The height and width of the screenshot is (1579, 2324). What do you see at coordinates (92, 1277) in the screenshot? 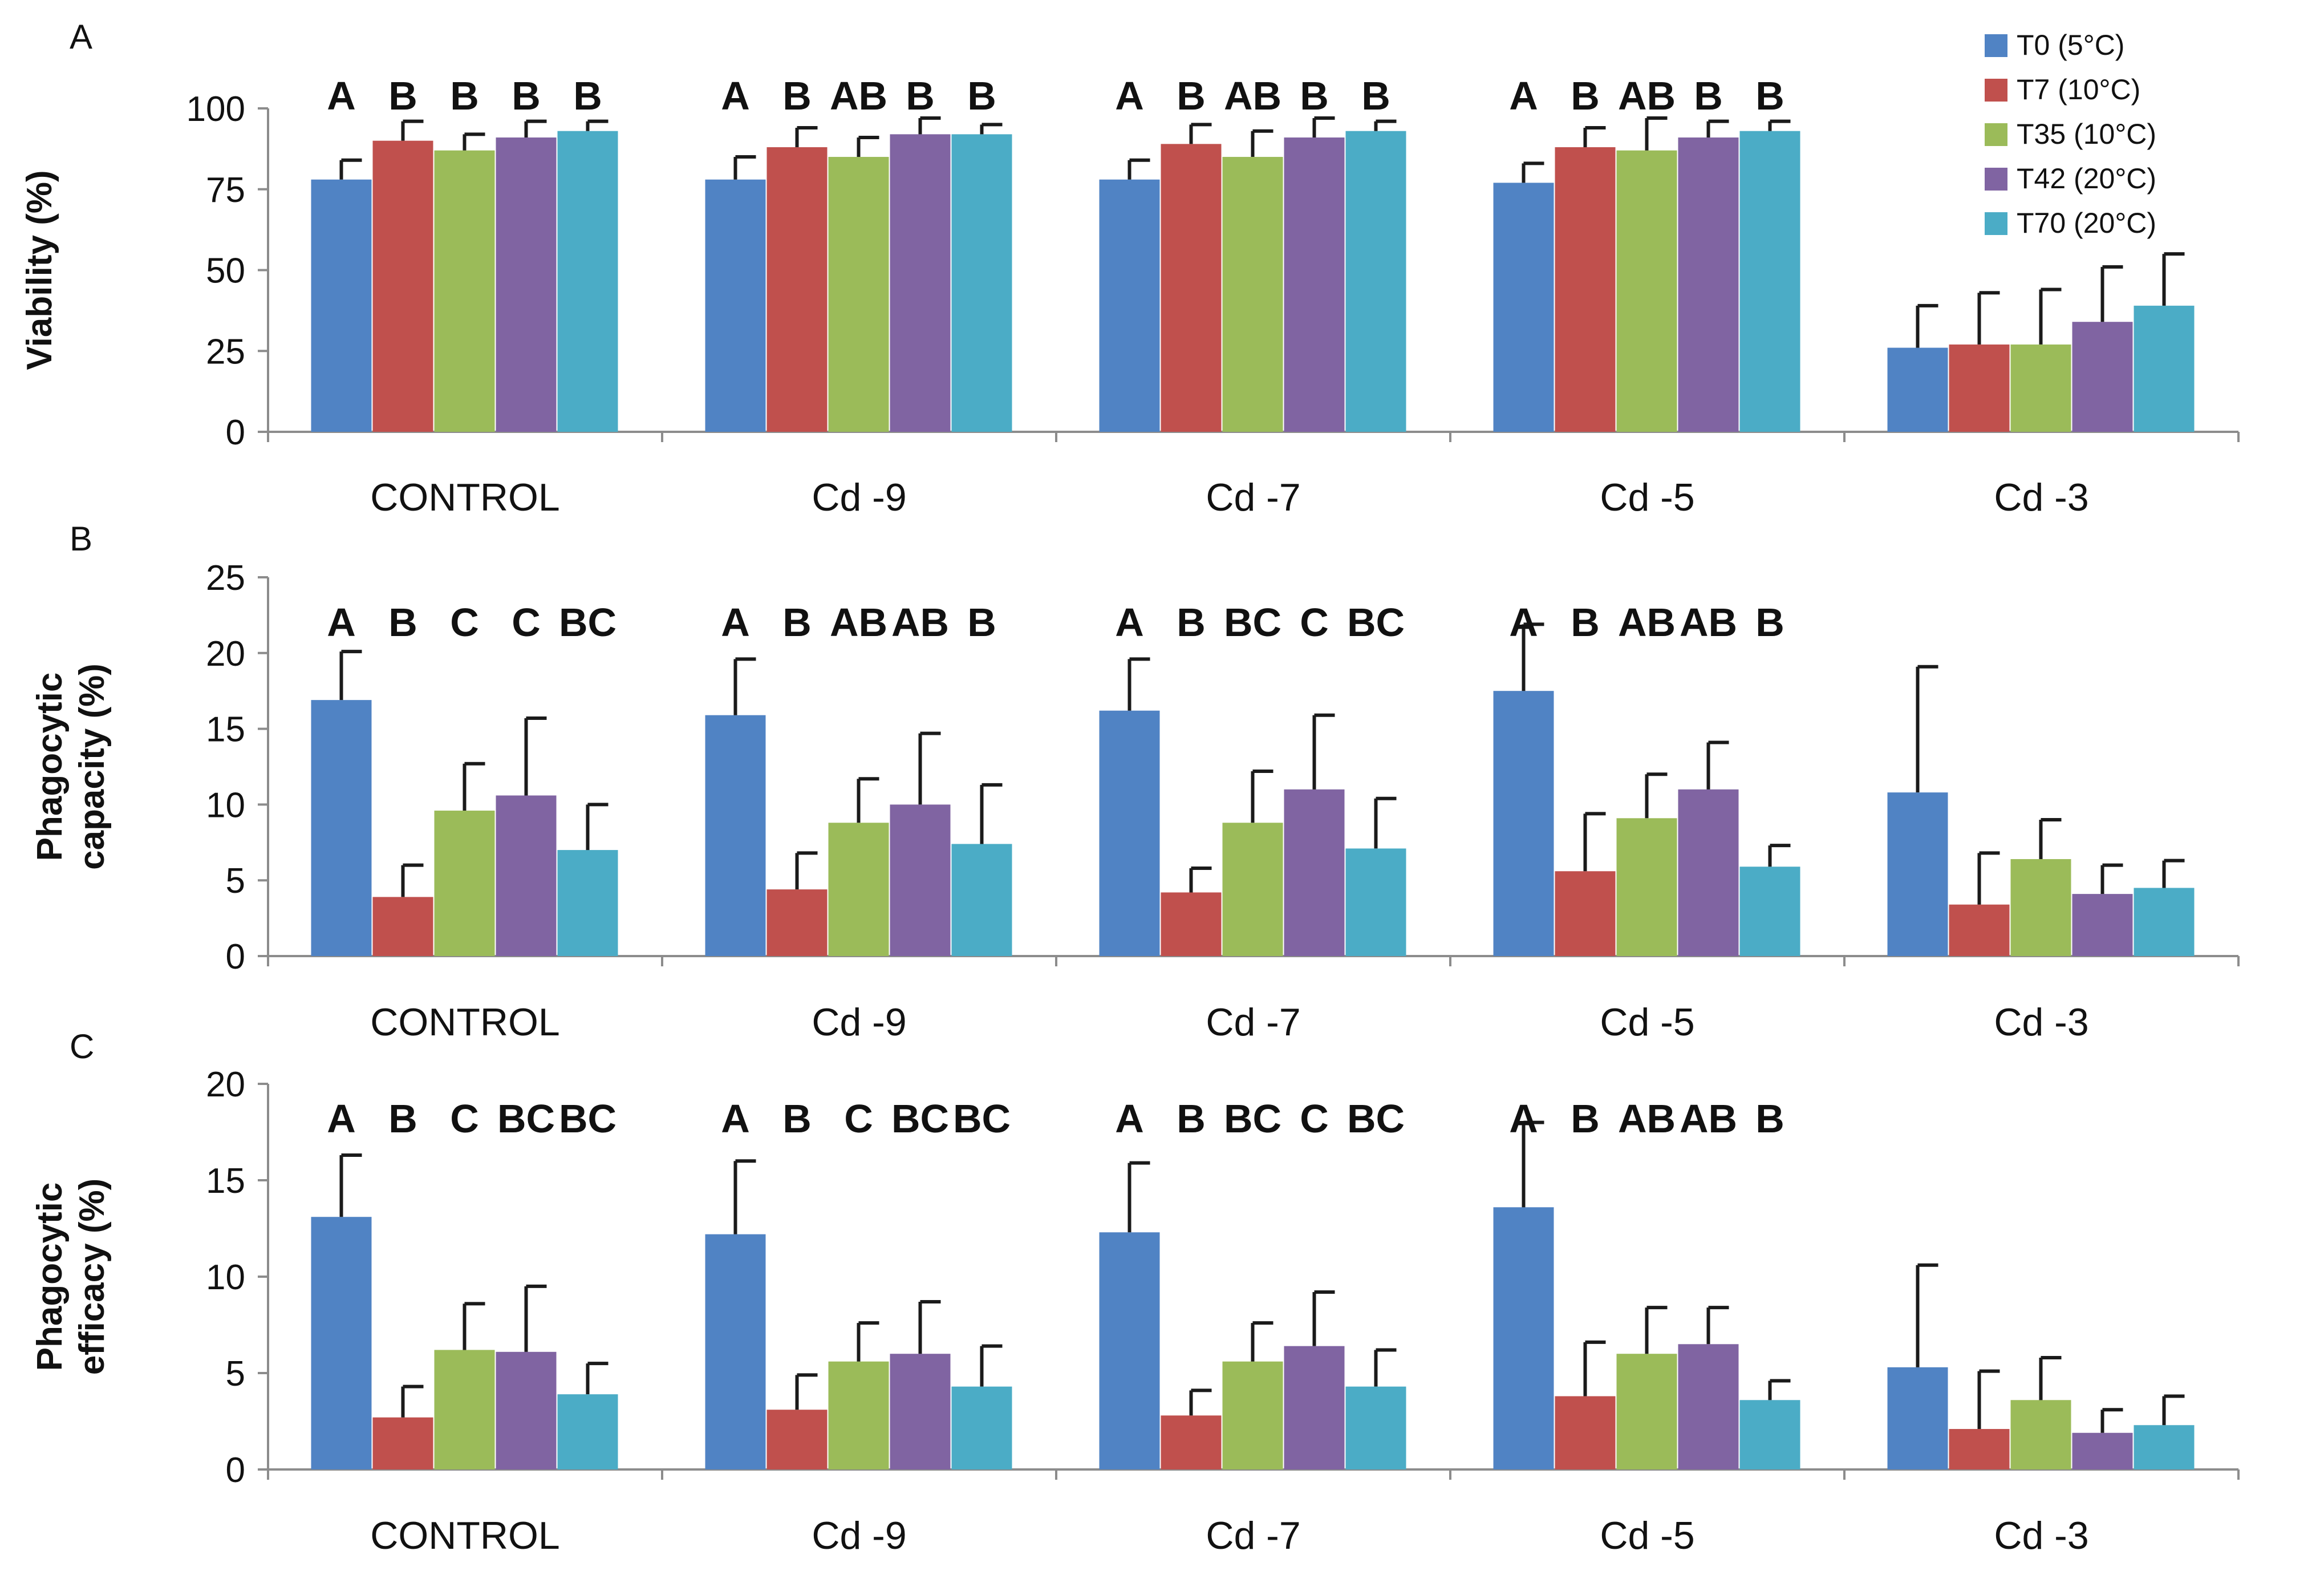
I see `panel-c-y-axis-title-line: efficacy (%)` at bounding box center [92, 1277].